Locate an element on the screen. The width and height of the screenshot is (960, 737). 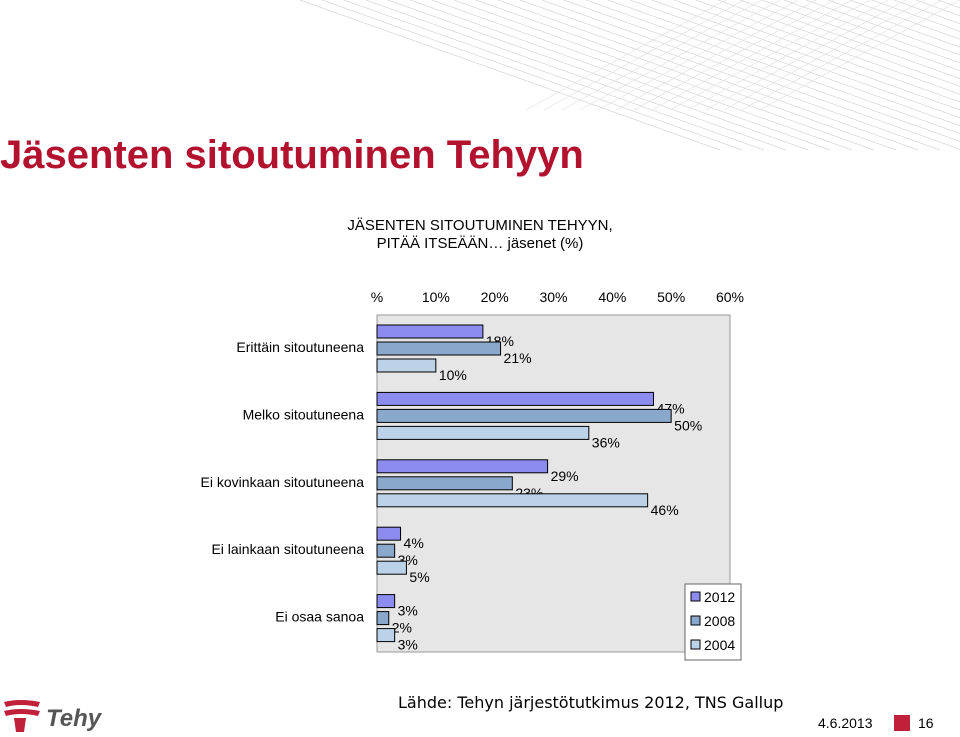
x-tick-label: 40% is located at coordinates (612, 297).